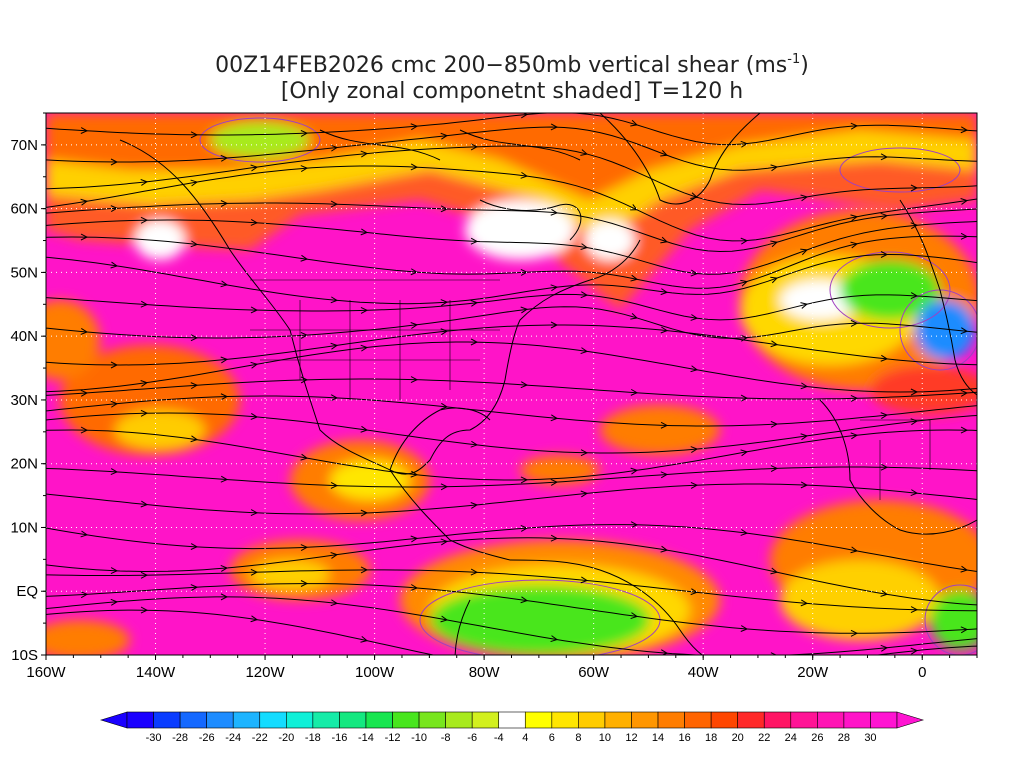  What do you see at coordinates (594, 672) in the screenshot?
I see `x-tick-label: 60W` at bounding box center [594, 672].